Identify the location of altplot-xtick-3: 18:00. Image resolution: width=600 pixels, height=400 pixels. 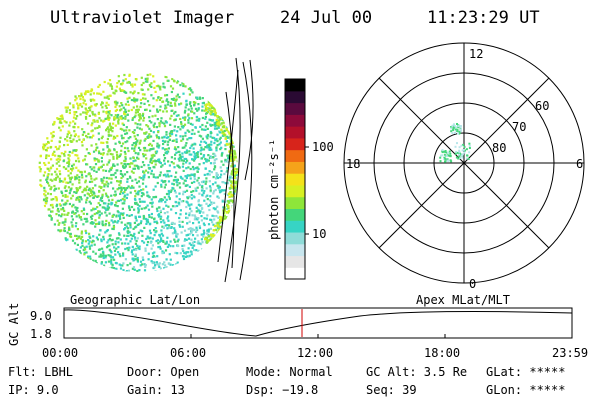
(442, 353).